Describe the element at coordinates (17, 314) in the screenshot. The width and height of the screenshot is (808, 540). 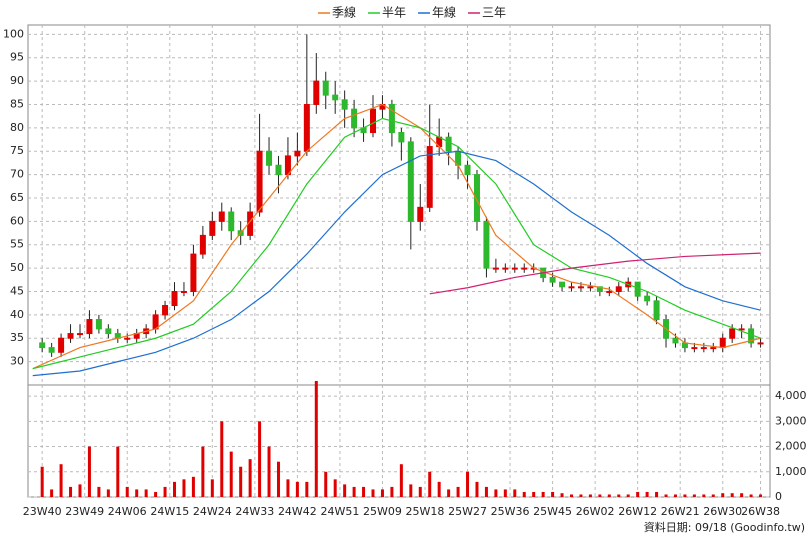
I see `y-tick-label: 40` at that location.